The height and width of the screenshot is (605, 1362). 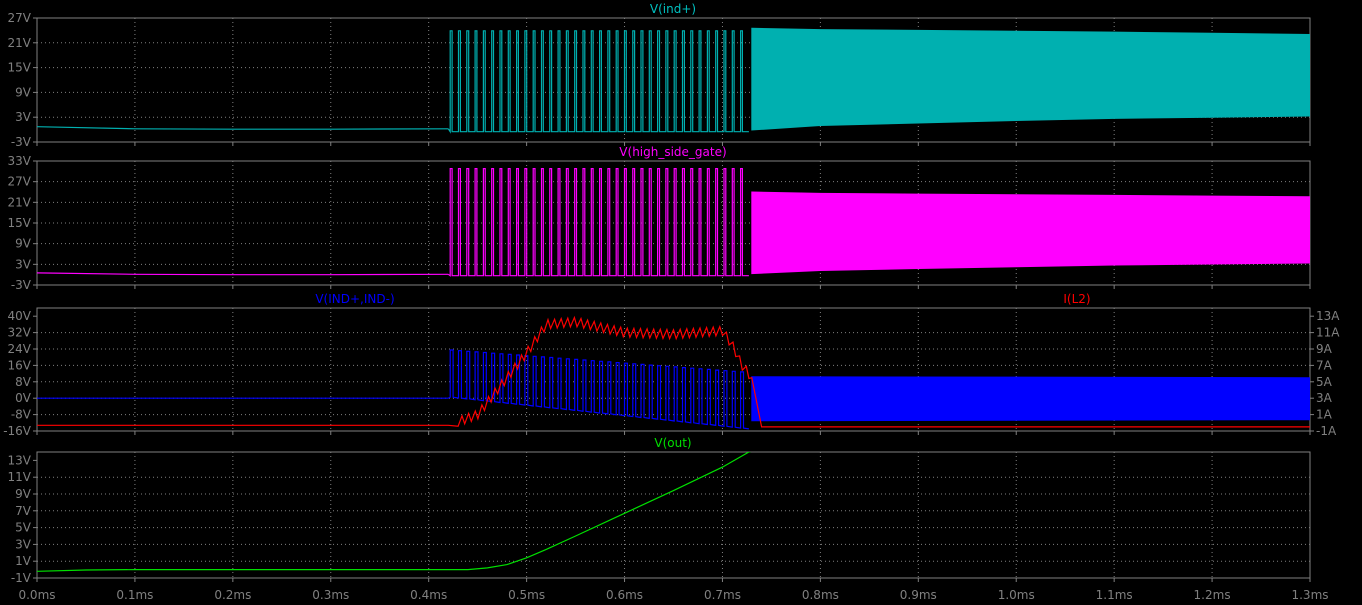 I want to click on x-tick-label: 0.1ms, so click(x=134, y=595).